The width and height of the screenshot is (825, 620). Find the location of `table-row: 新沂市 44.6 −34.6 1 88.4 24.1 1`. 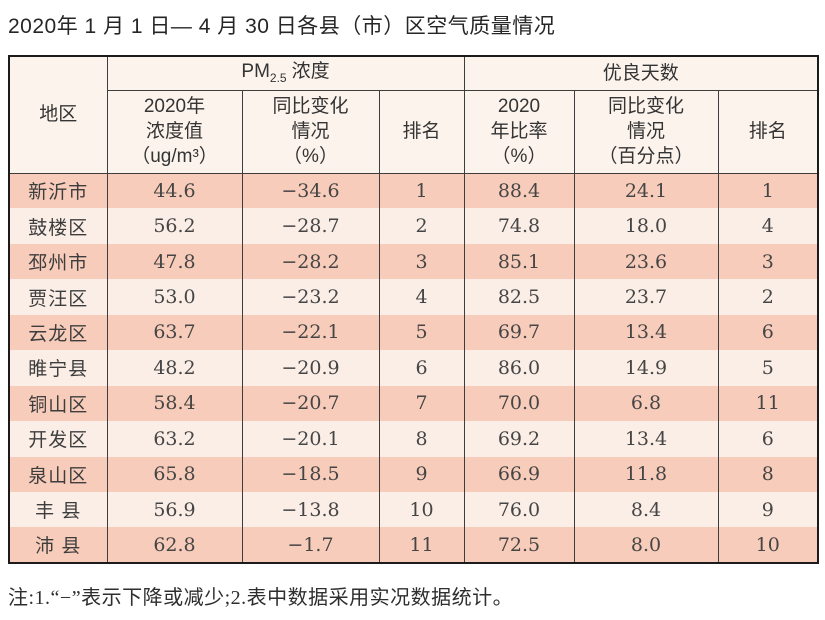

table-row: 新沂市 44.6 −34.6 1 88.4 24.1 1 is located at coordinates (413, 191).